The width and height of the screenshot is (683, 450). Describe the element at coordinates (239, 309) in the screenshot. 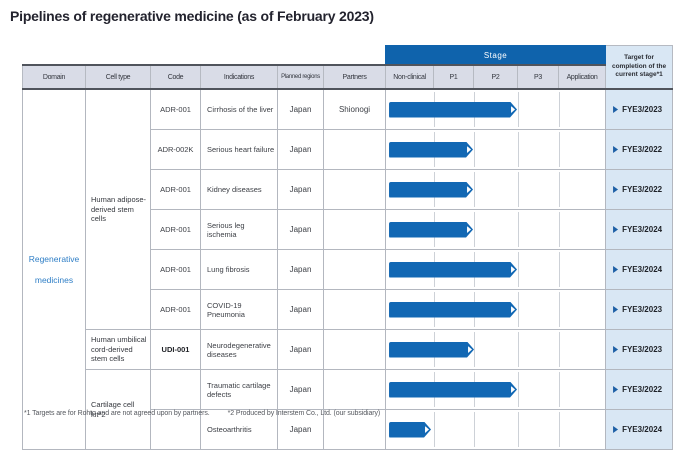

I see `indication-cell: COVID-19 Pneumonia` at that location.